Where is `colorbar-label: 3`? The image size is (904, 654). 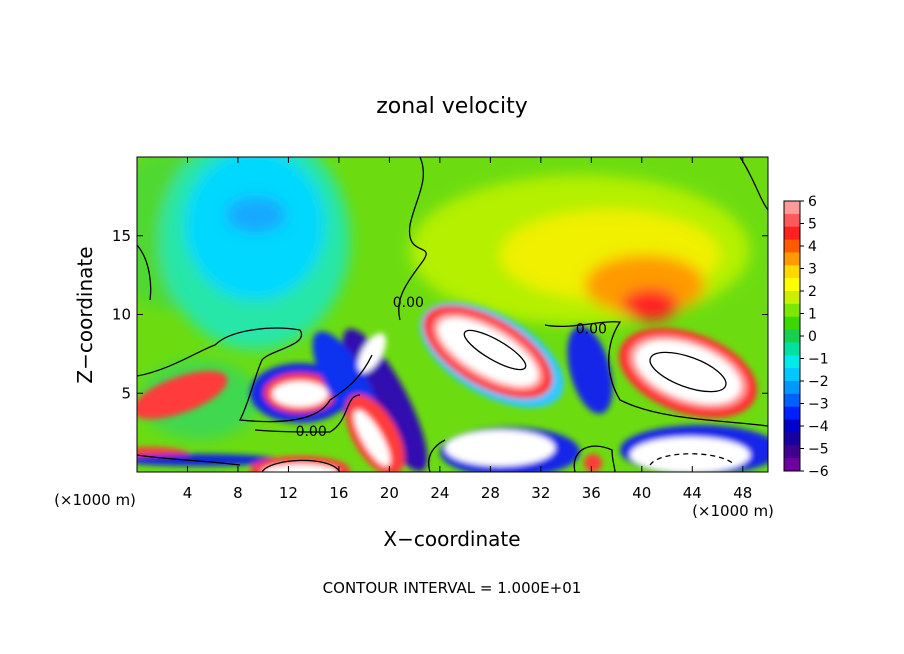
colorbar-label: 3 is located at coordinates (812, 270).